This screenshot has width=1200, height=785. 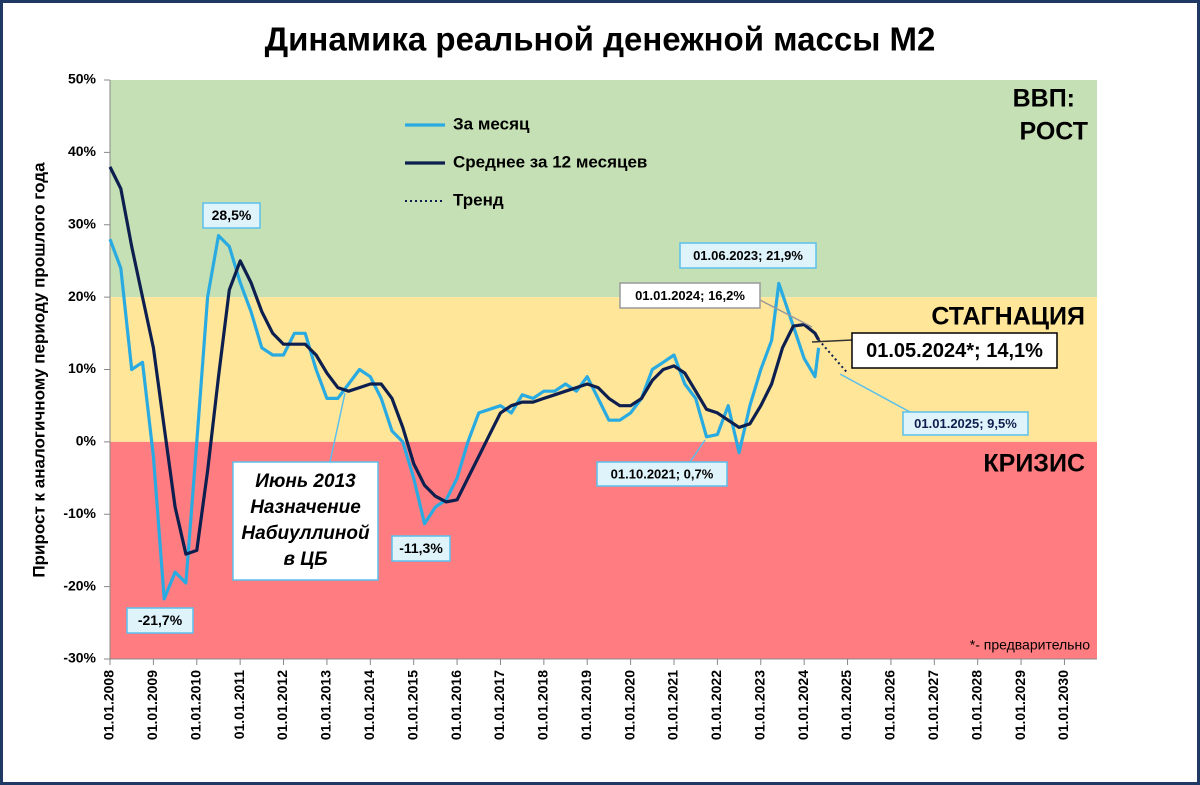 I want to click on y-tick-label: 40%, so click(x=82, y=151).